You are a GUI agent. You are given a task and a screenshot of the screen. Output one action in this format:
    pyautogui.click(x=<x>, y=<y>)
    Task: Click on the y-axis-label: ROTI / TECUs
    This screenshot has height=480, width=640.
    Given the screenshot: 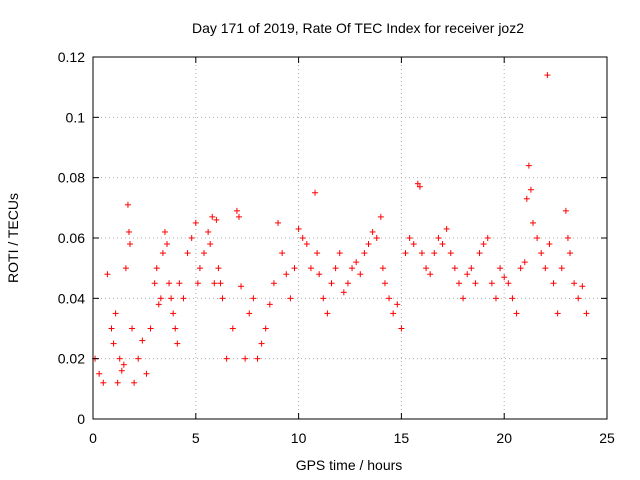 What is the action you would take?
    pyautogui.click(x=13, y=238)
    